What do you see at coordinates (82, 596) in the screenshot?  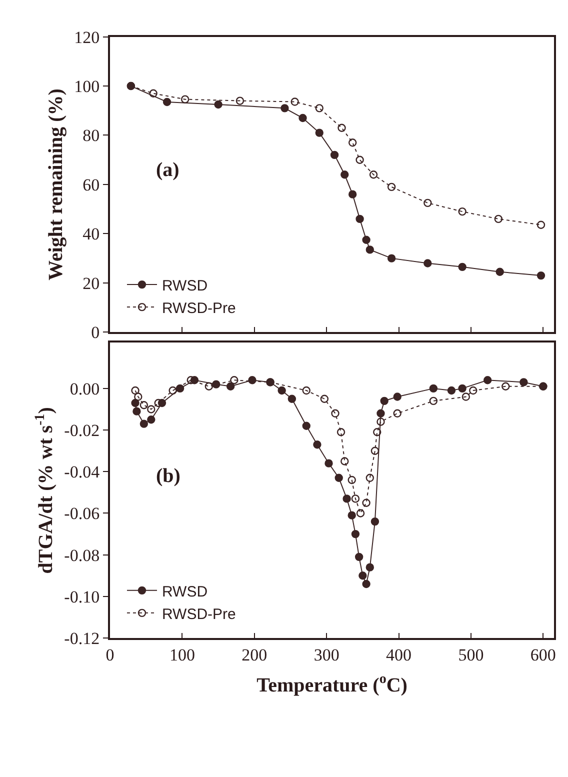 I see `y-tick-label: -0.10` at bounding box center [82, 596].